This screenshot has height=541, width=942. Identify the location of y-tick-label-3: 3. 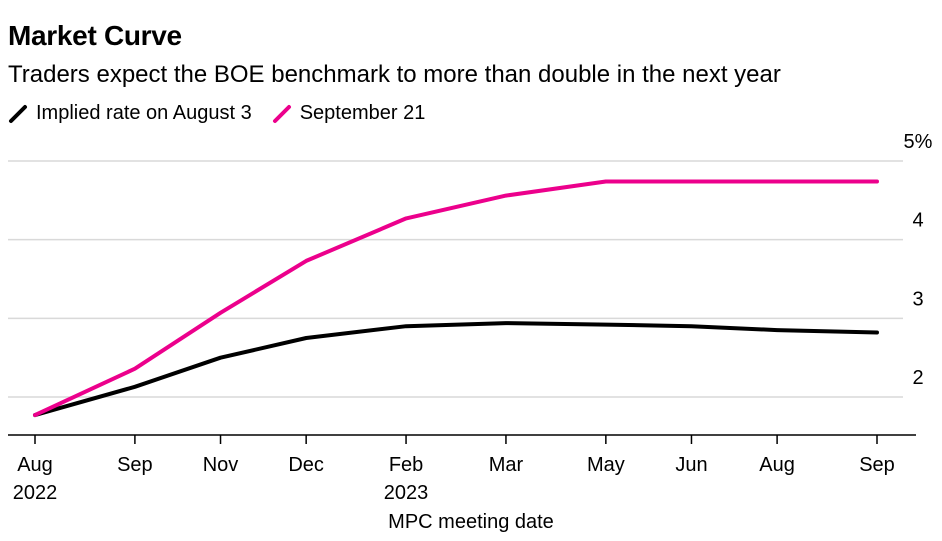
(917, 299).